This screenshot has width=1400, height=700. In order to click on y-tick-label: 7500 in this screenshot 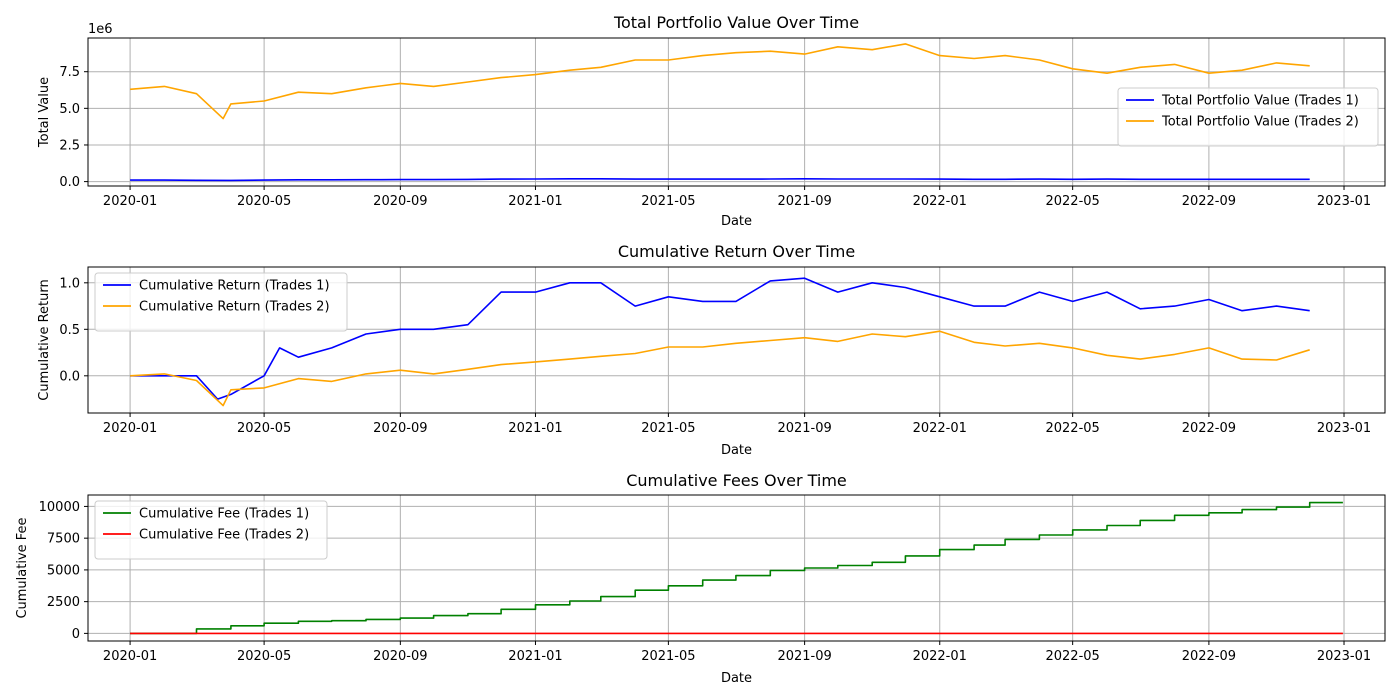, I will do `click(63, 539)`.